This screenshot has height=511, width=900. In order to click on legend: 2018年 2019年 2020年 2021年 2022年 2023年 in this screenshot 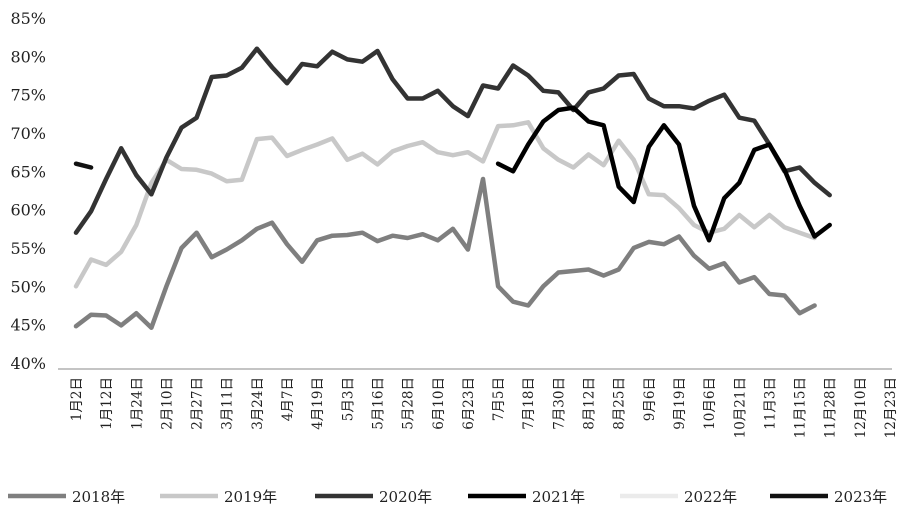, I will do `click(447, 497)`.